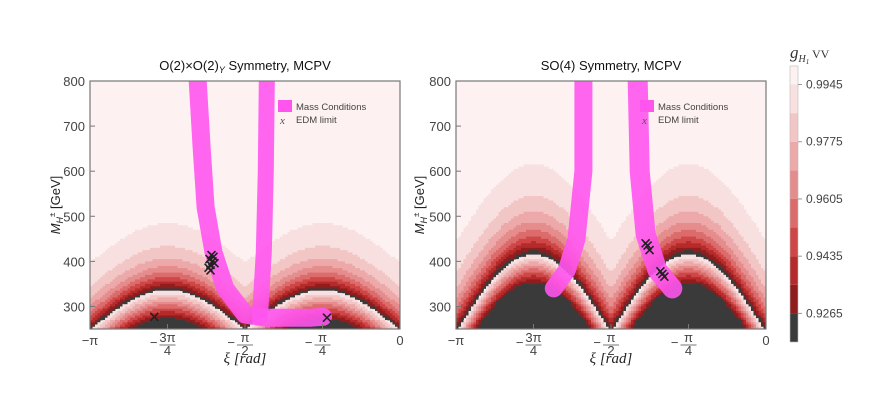 This screenshot has width=880, height=402. Describe the element at coordinates (644, 121) in the screenshot. I see `right-legend-edm-marker: x` at that location.